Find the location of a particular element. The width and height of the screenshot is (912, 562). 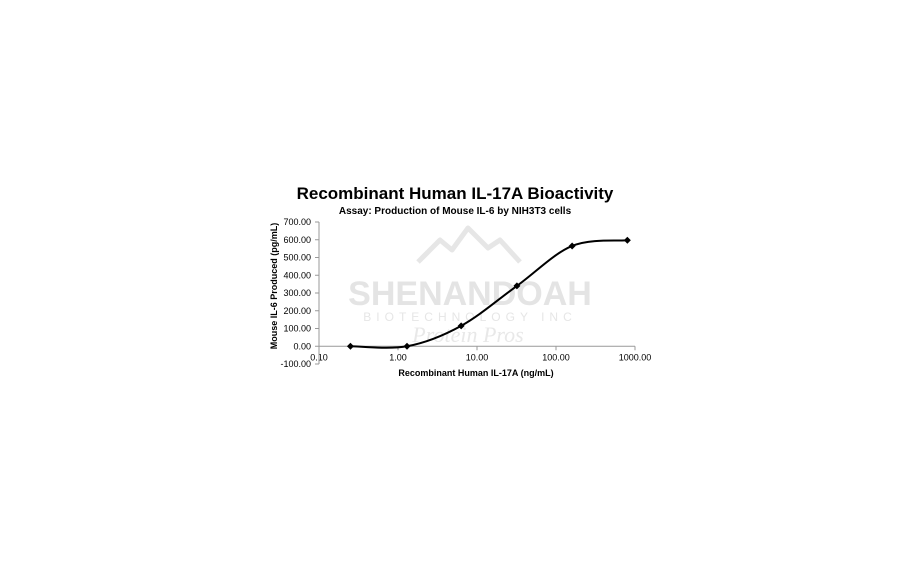

x-tick-label: 1.00 is located at coordinates (398, 357).